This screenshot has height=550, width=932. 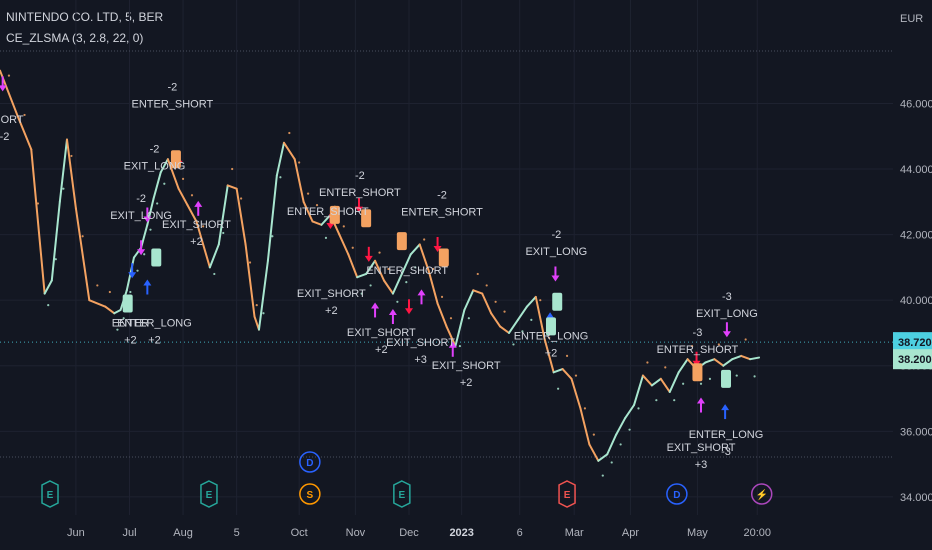 I want to click on trade-annotation: ENTER_LONG -3, so click(x=726, y=443).